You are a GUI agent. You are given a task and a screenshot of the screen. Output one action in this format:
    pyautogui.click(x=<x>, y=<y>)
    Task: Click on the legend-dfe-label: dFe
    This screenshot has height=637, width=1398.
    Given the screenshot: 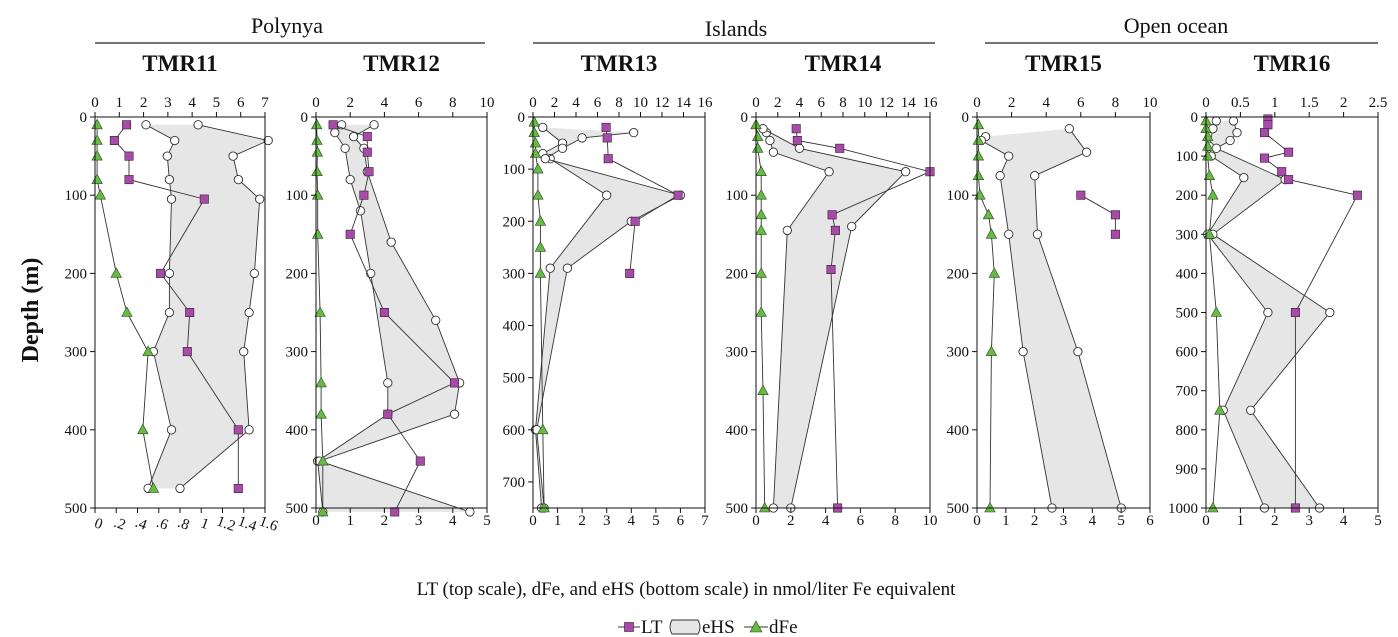 What is the action you would take?
    pyautogui.click(x=783, y=627)
    